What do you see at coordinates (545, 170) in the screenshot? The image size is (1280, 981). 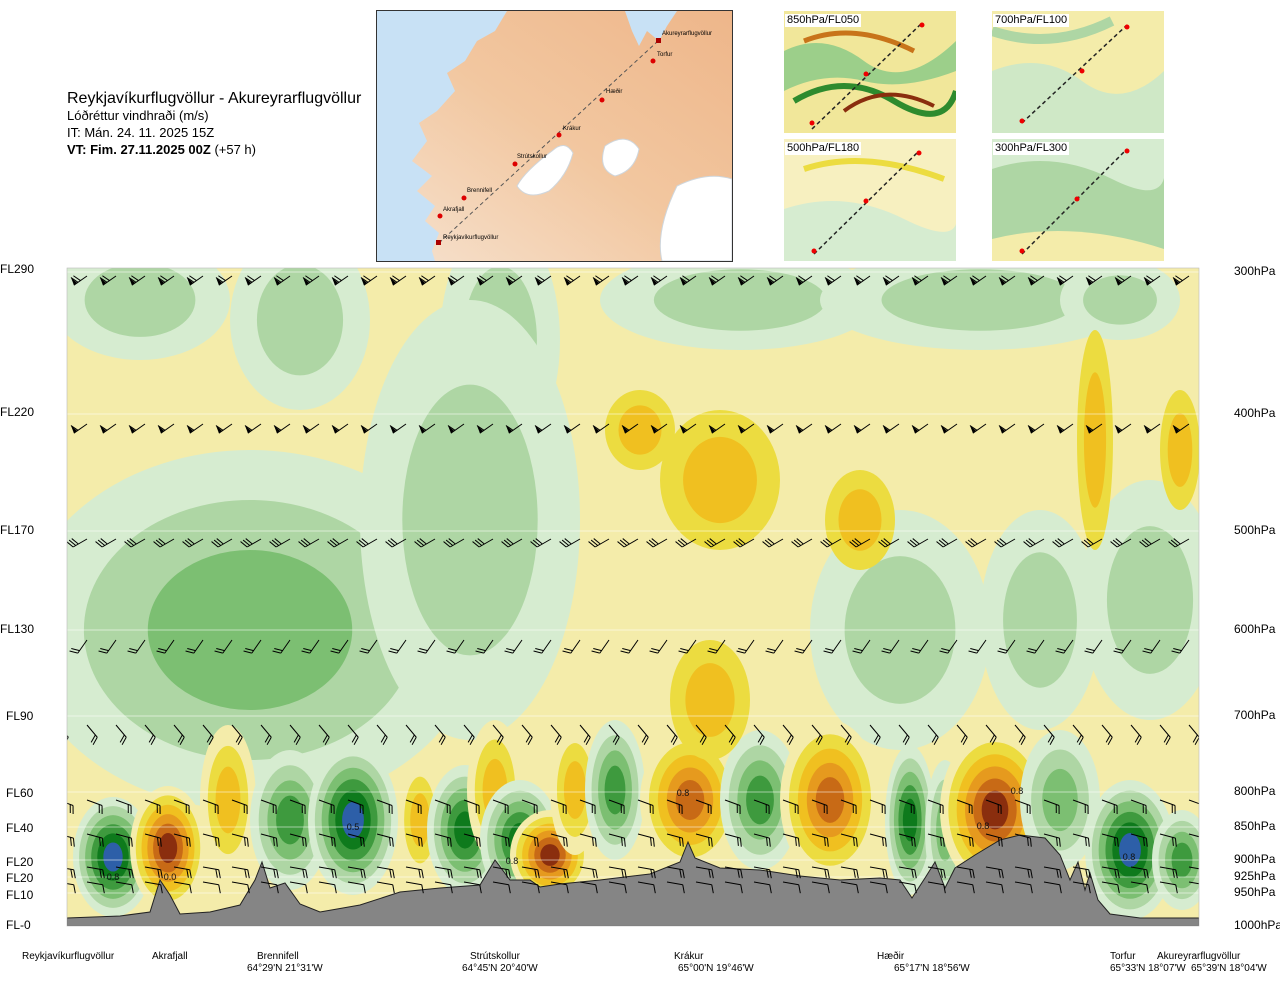 I see `glacier-langjokull` at bounding box center [545, 170].